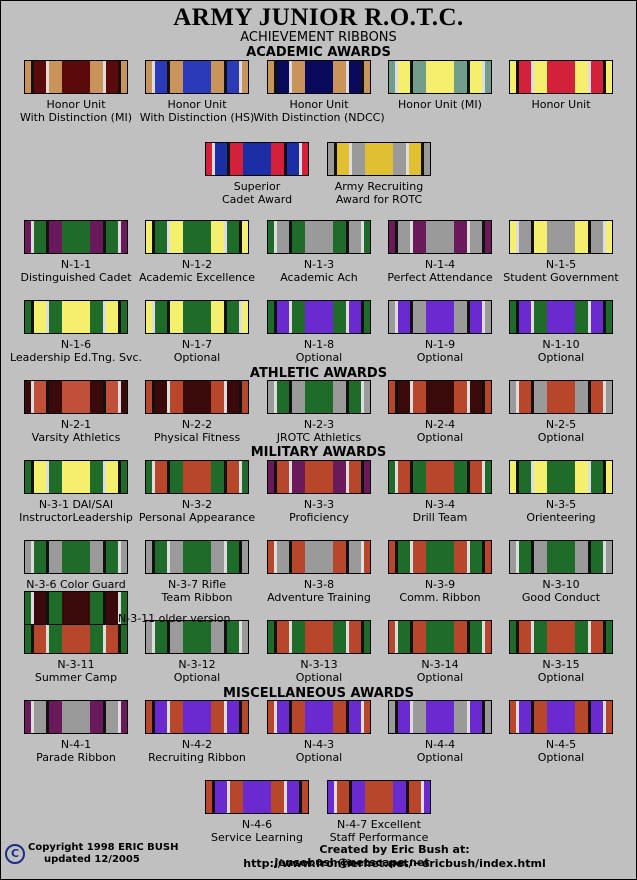 The height and width of the screenshot is (880, 637). What do you see at coordinates (76, 477) in the screenshot?
I see `ribbon-n-3-1-dai-sai` at bounding box center [76, 477].